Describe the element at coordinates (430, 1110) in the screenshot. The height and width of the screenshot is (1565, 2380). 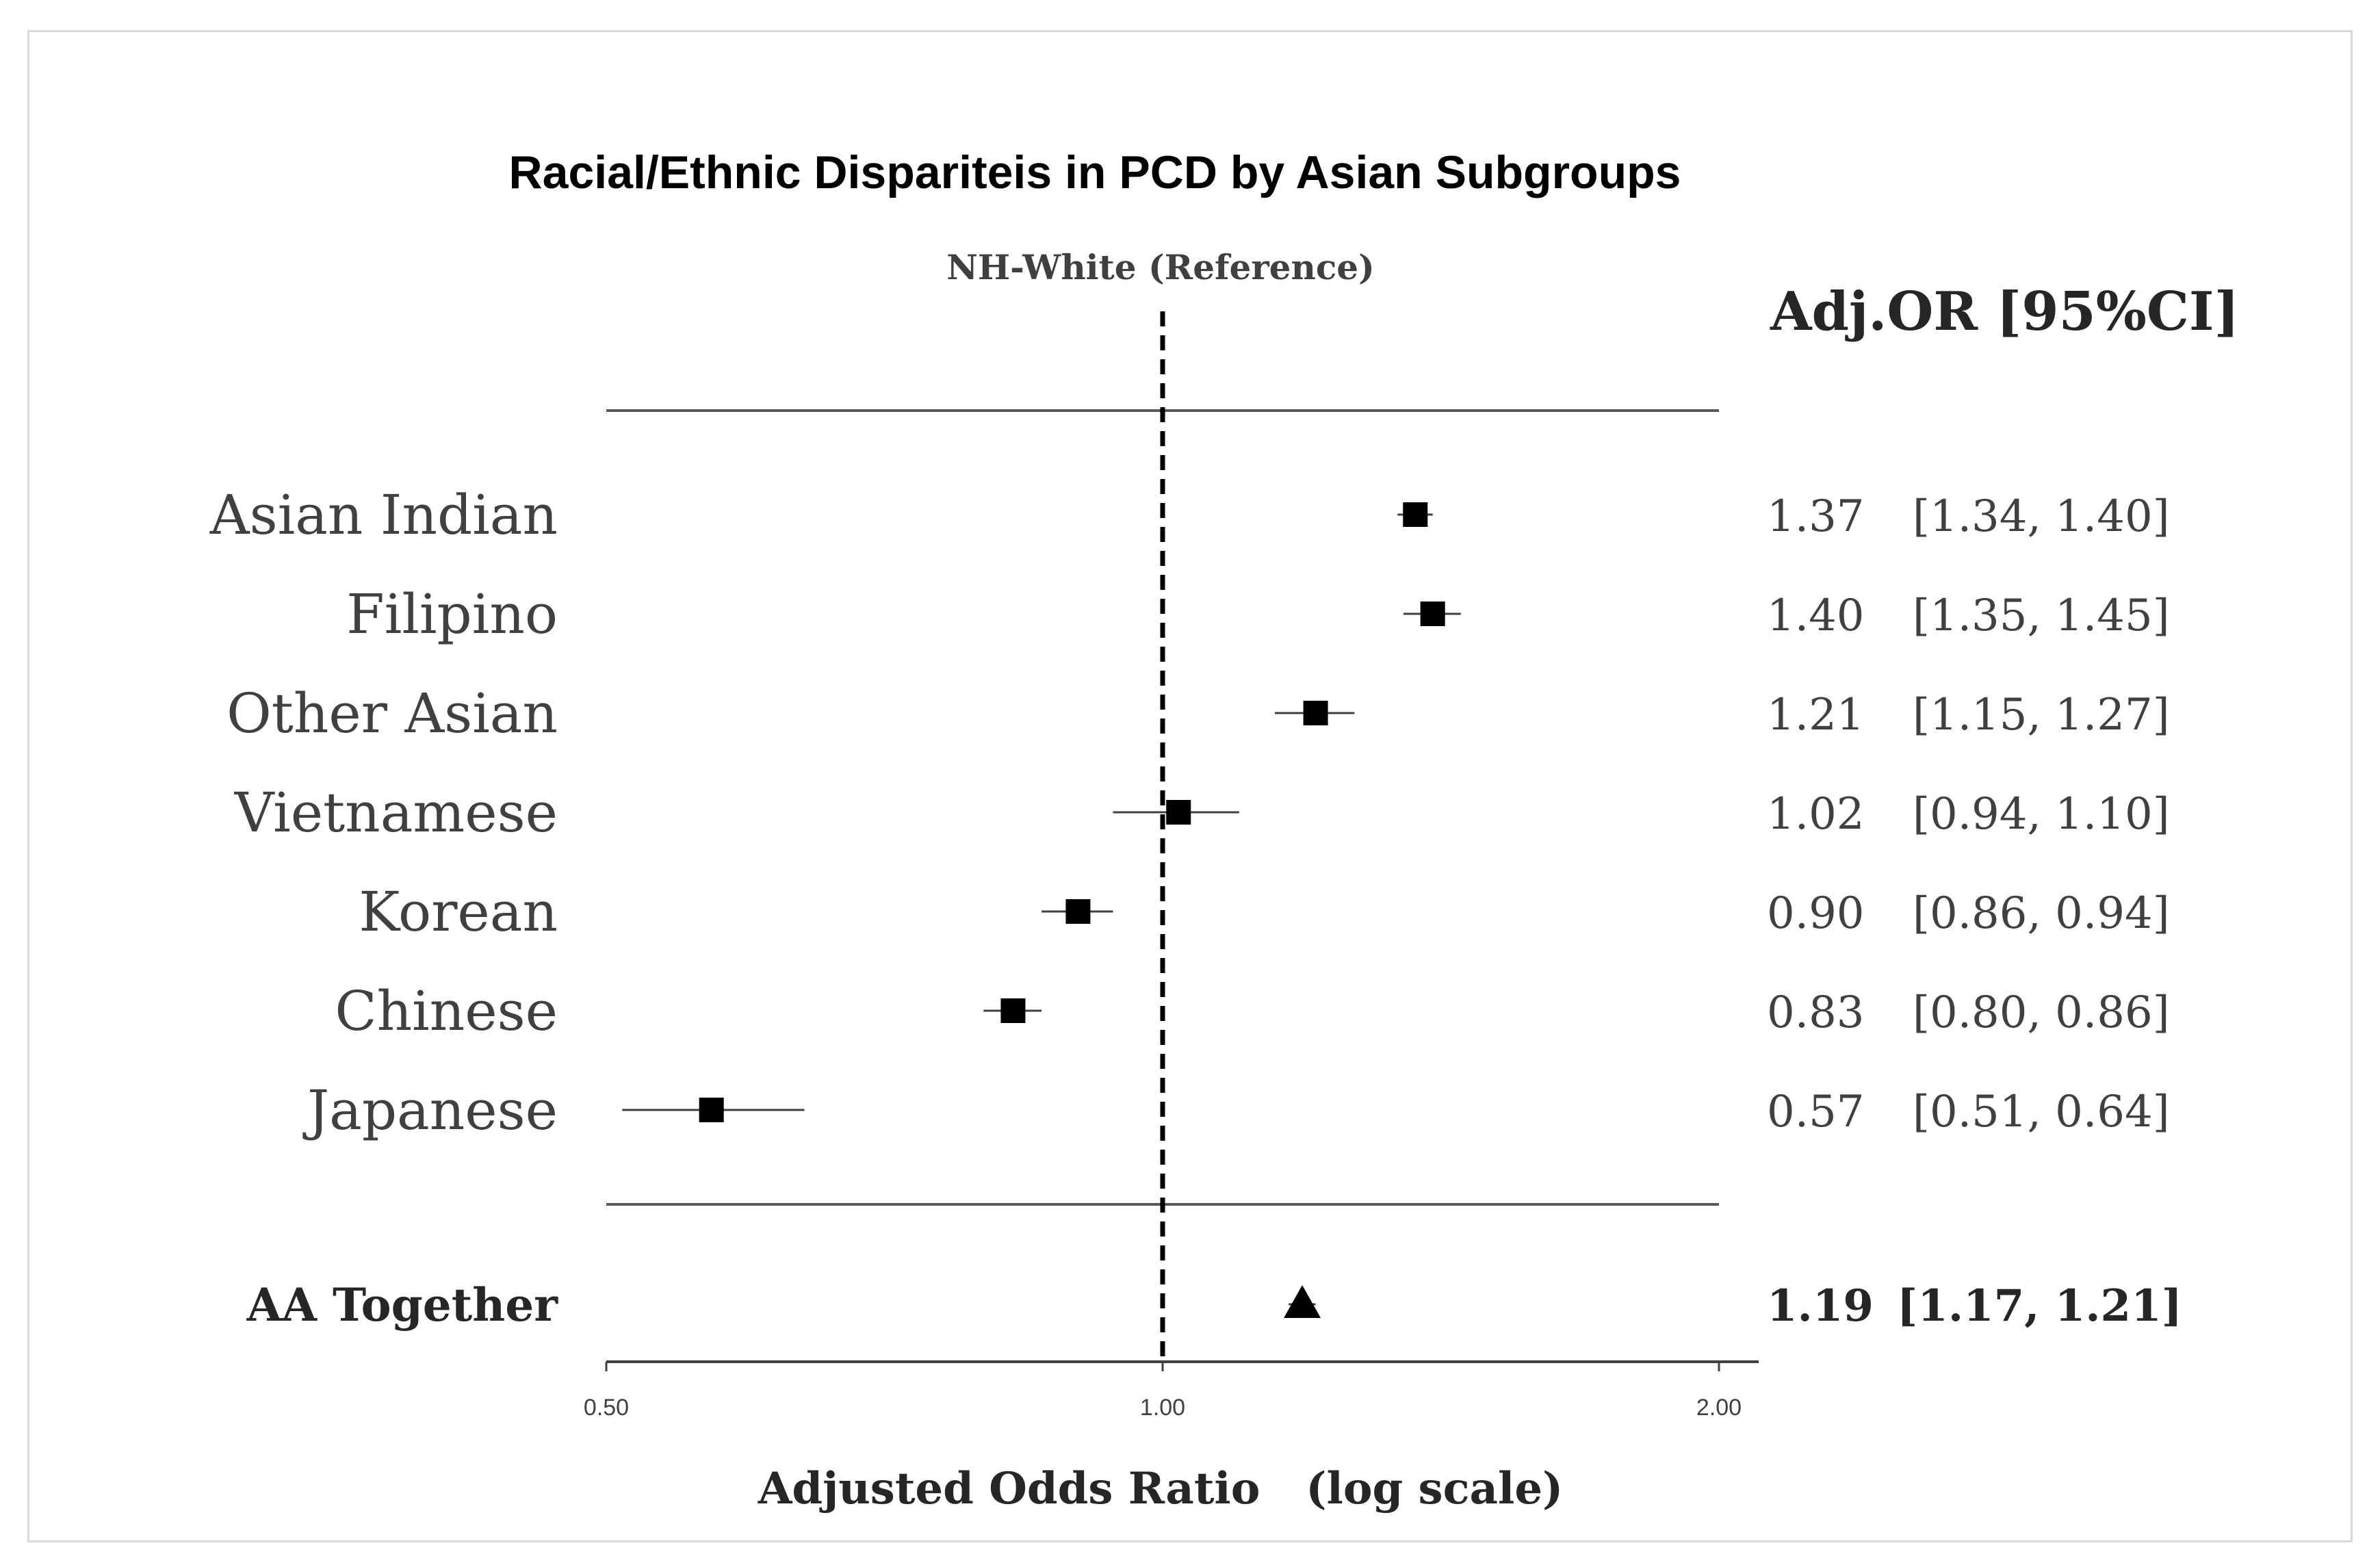
I see `row-label: Japanese` at that location.